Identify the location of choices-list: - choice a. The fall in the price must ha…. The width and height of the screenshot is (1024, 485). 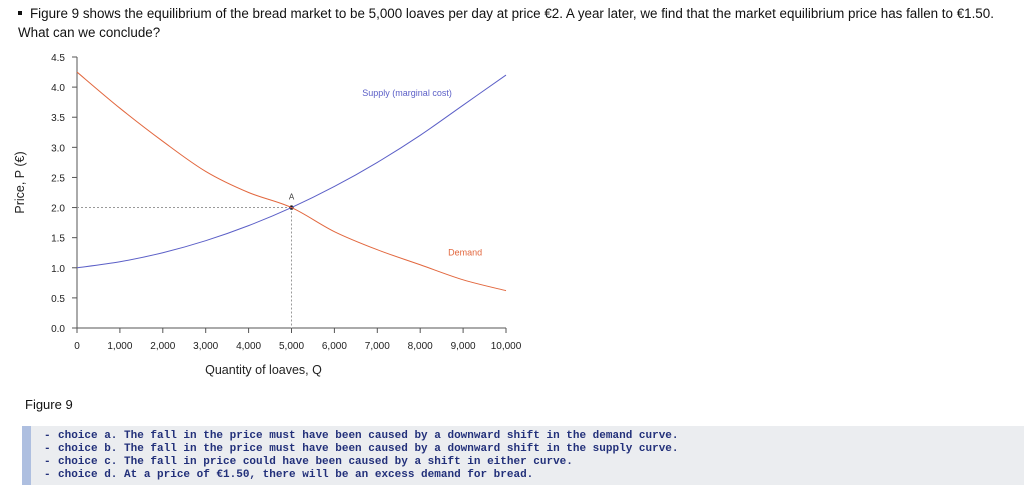
(523, 454).